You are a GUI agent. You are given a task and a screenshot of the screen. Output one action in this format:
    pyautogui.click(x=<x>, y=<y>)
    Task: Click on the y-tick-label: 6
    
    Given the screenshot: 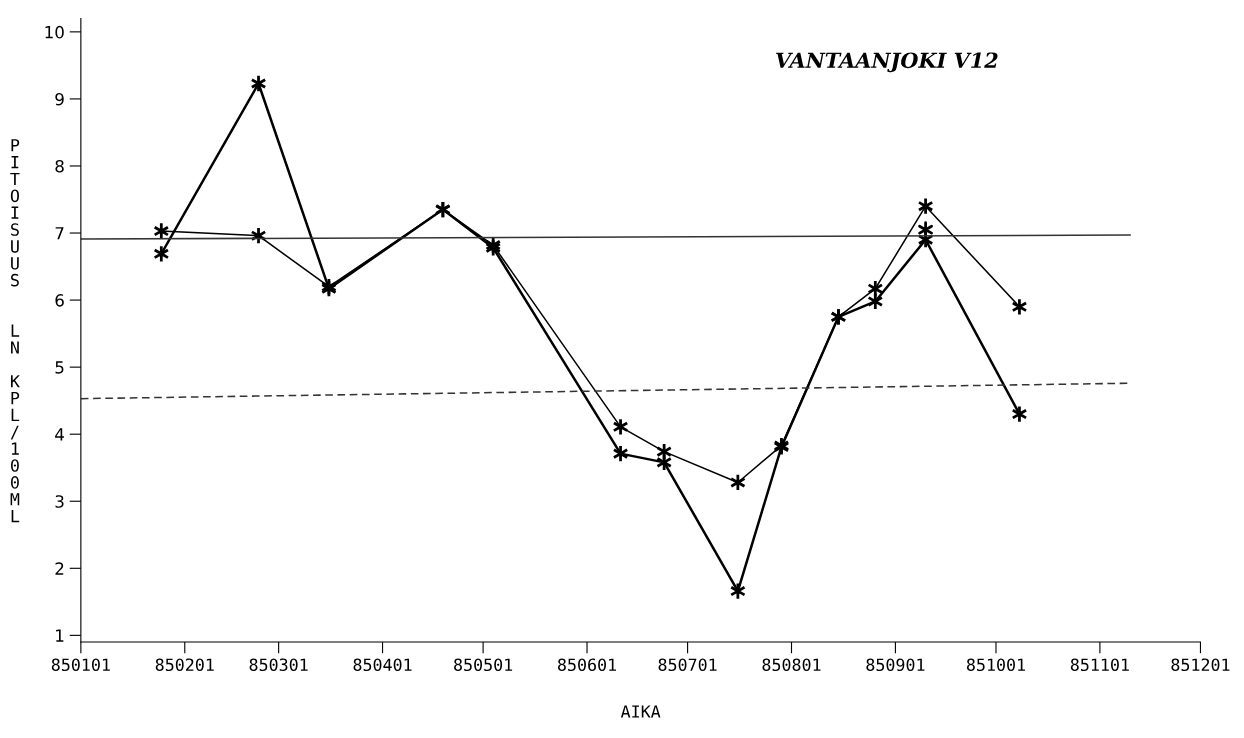 What is the action you would take?
    pyautogui.click(x=59, y=300)
    